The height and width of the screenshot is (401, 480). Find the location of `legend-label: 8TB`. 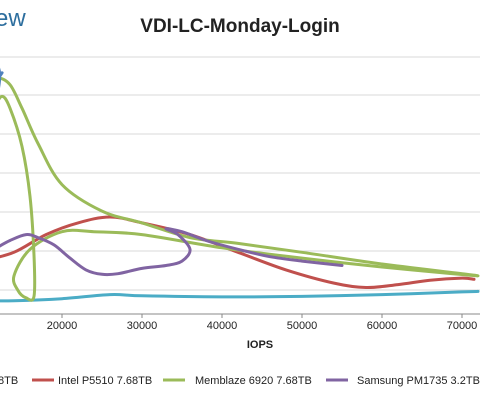

legend-label: 8TB is located at coordinates (9, 381).